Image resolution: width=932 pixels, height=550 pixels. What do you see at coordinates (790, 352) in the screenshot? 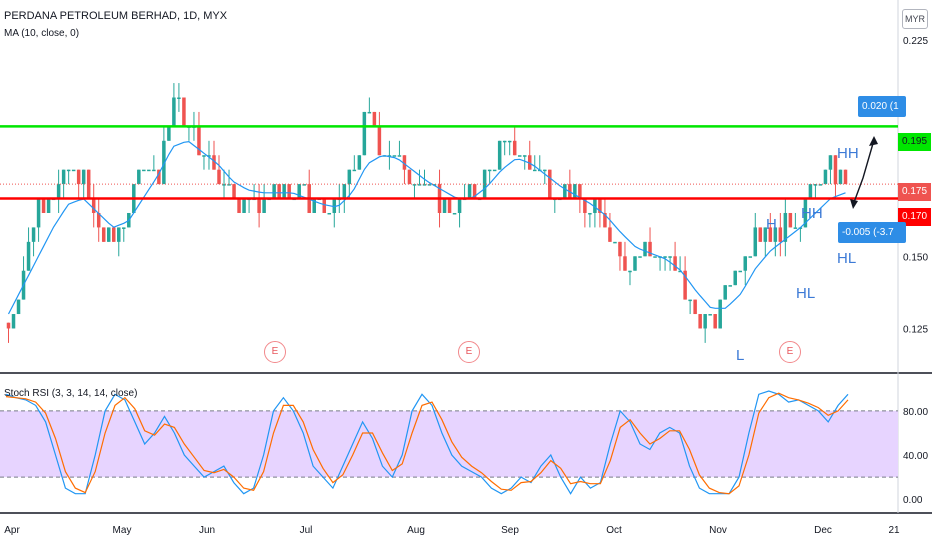
I see `earnings-marker-nov: E` at bounding box center [790, 352].